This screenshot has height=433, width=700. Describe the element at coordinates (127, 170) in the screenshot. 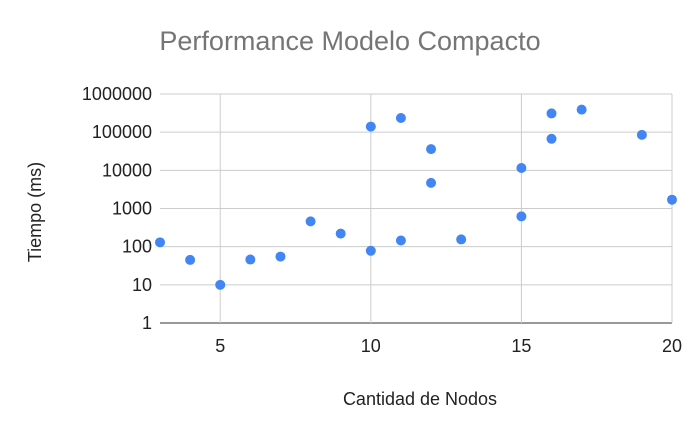

I see `y-tick-label: 10000` at that location.